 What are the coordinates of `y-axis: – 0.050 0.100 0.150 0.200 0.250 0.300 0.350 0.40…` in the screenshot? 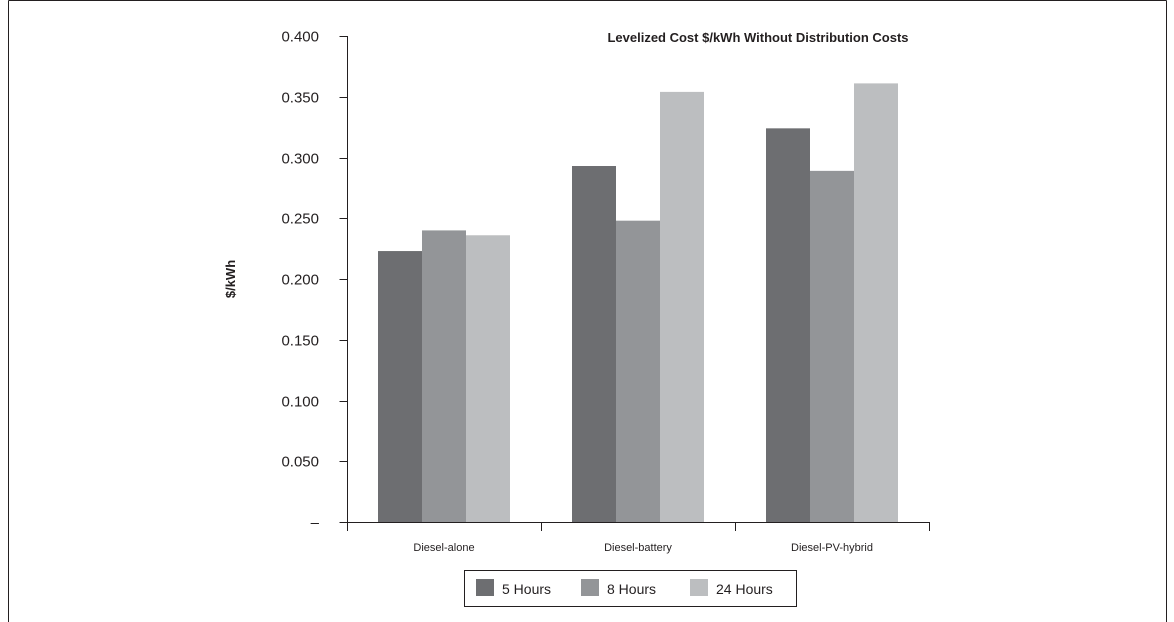 It's located at (314, 280).